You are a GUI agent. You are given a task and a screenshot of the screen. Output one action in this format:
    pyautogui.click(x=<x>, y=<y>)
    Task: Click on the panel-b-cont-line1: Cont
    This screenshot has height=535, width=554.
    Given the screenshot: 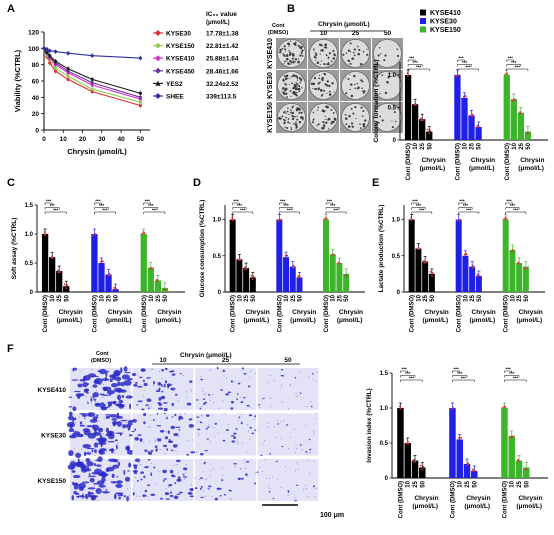 What is the action you would take?
    pyautogui.click(x=278, y=26)
    